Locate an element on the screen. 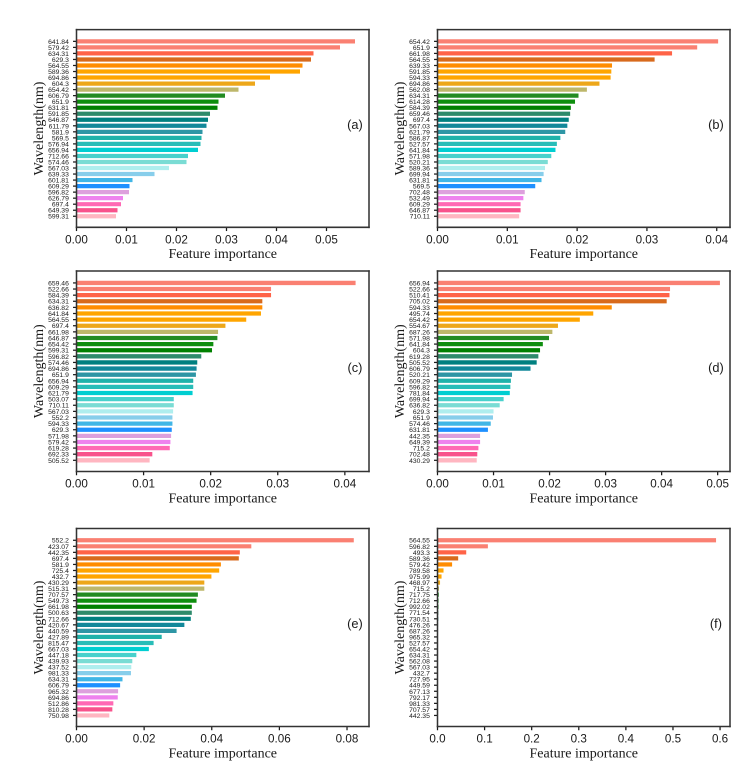 This screenshot has width=748, height=769. svg-text: 750.98 is located at coordinates (58, 716).